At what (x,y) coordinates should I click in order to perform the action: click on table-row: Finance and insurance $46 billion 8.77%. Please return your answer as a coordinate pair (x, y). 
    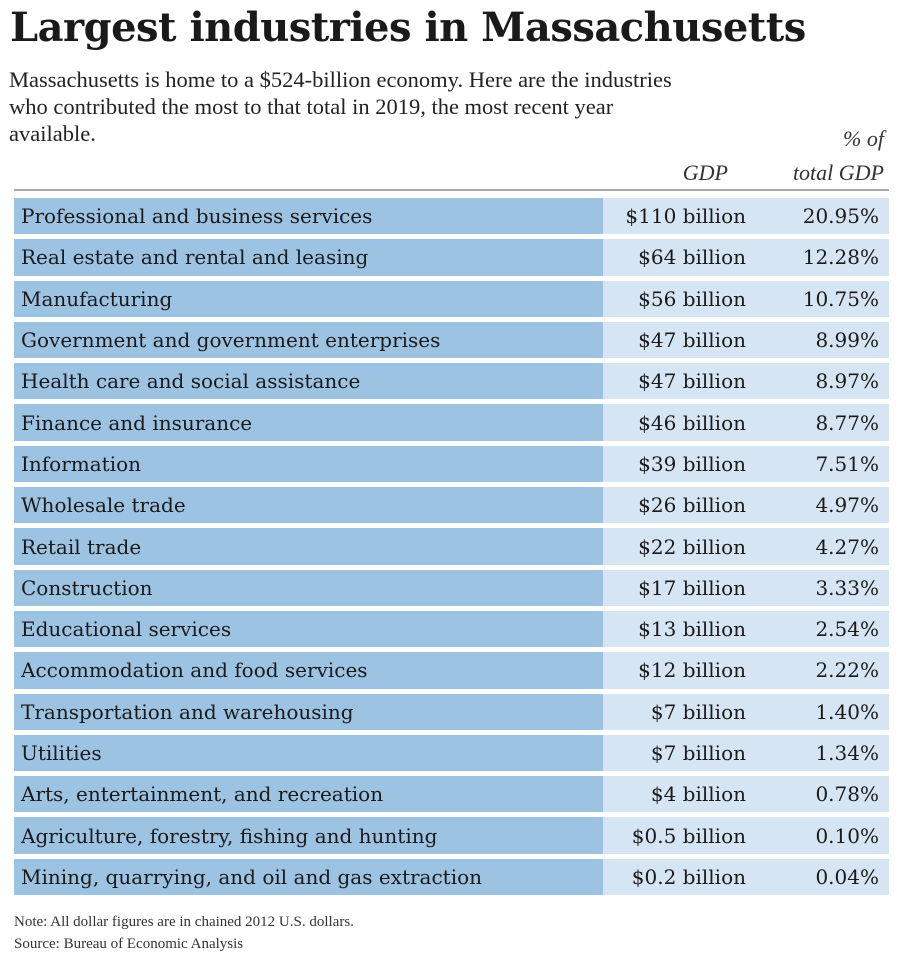
    Looking at the image, I should click on (451, 422).